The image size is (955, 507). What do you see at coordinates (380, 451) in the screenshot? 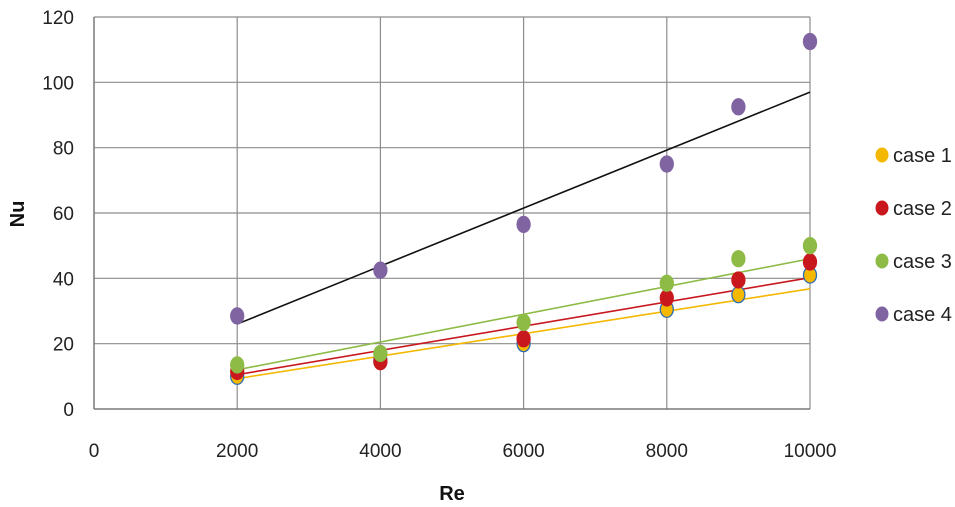
I see `x-tick-label: 4000` at bounding box center [380, 451].